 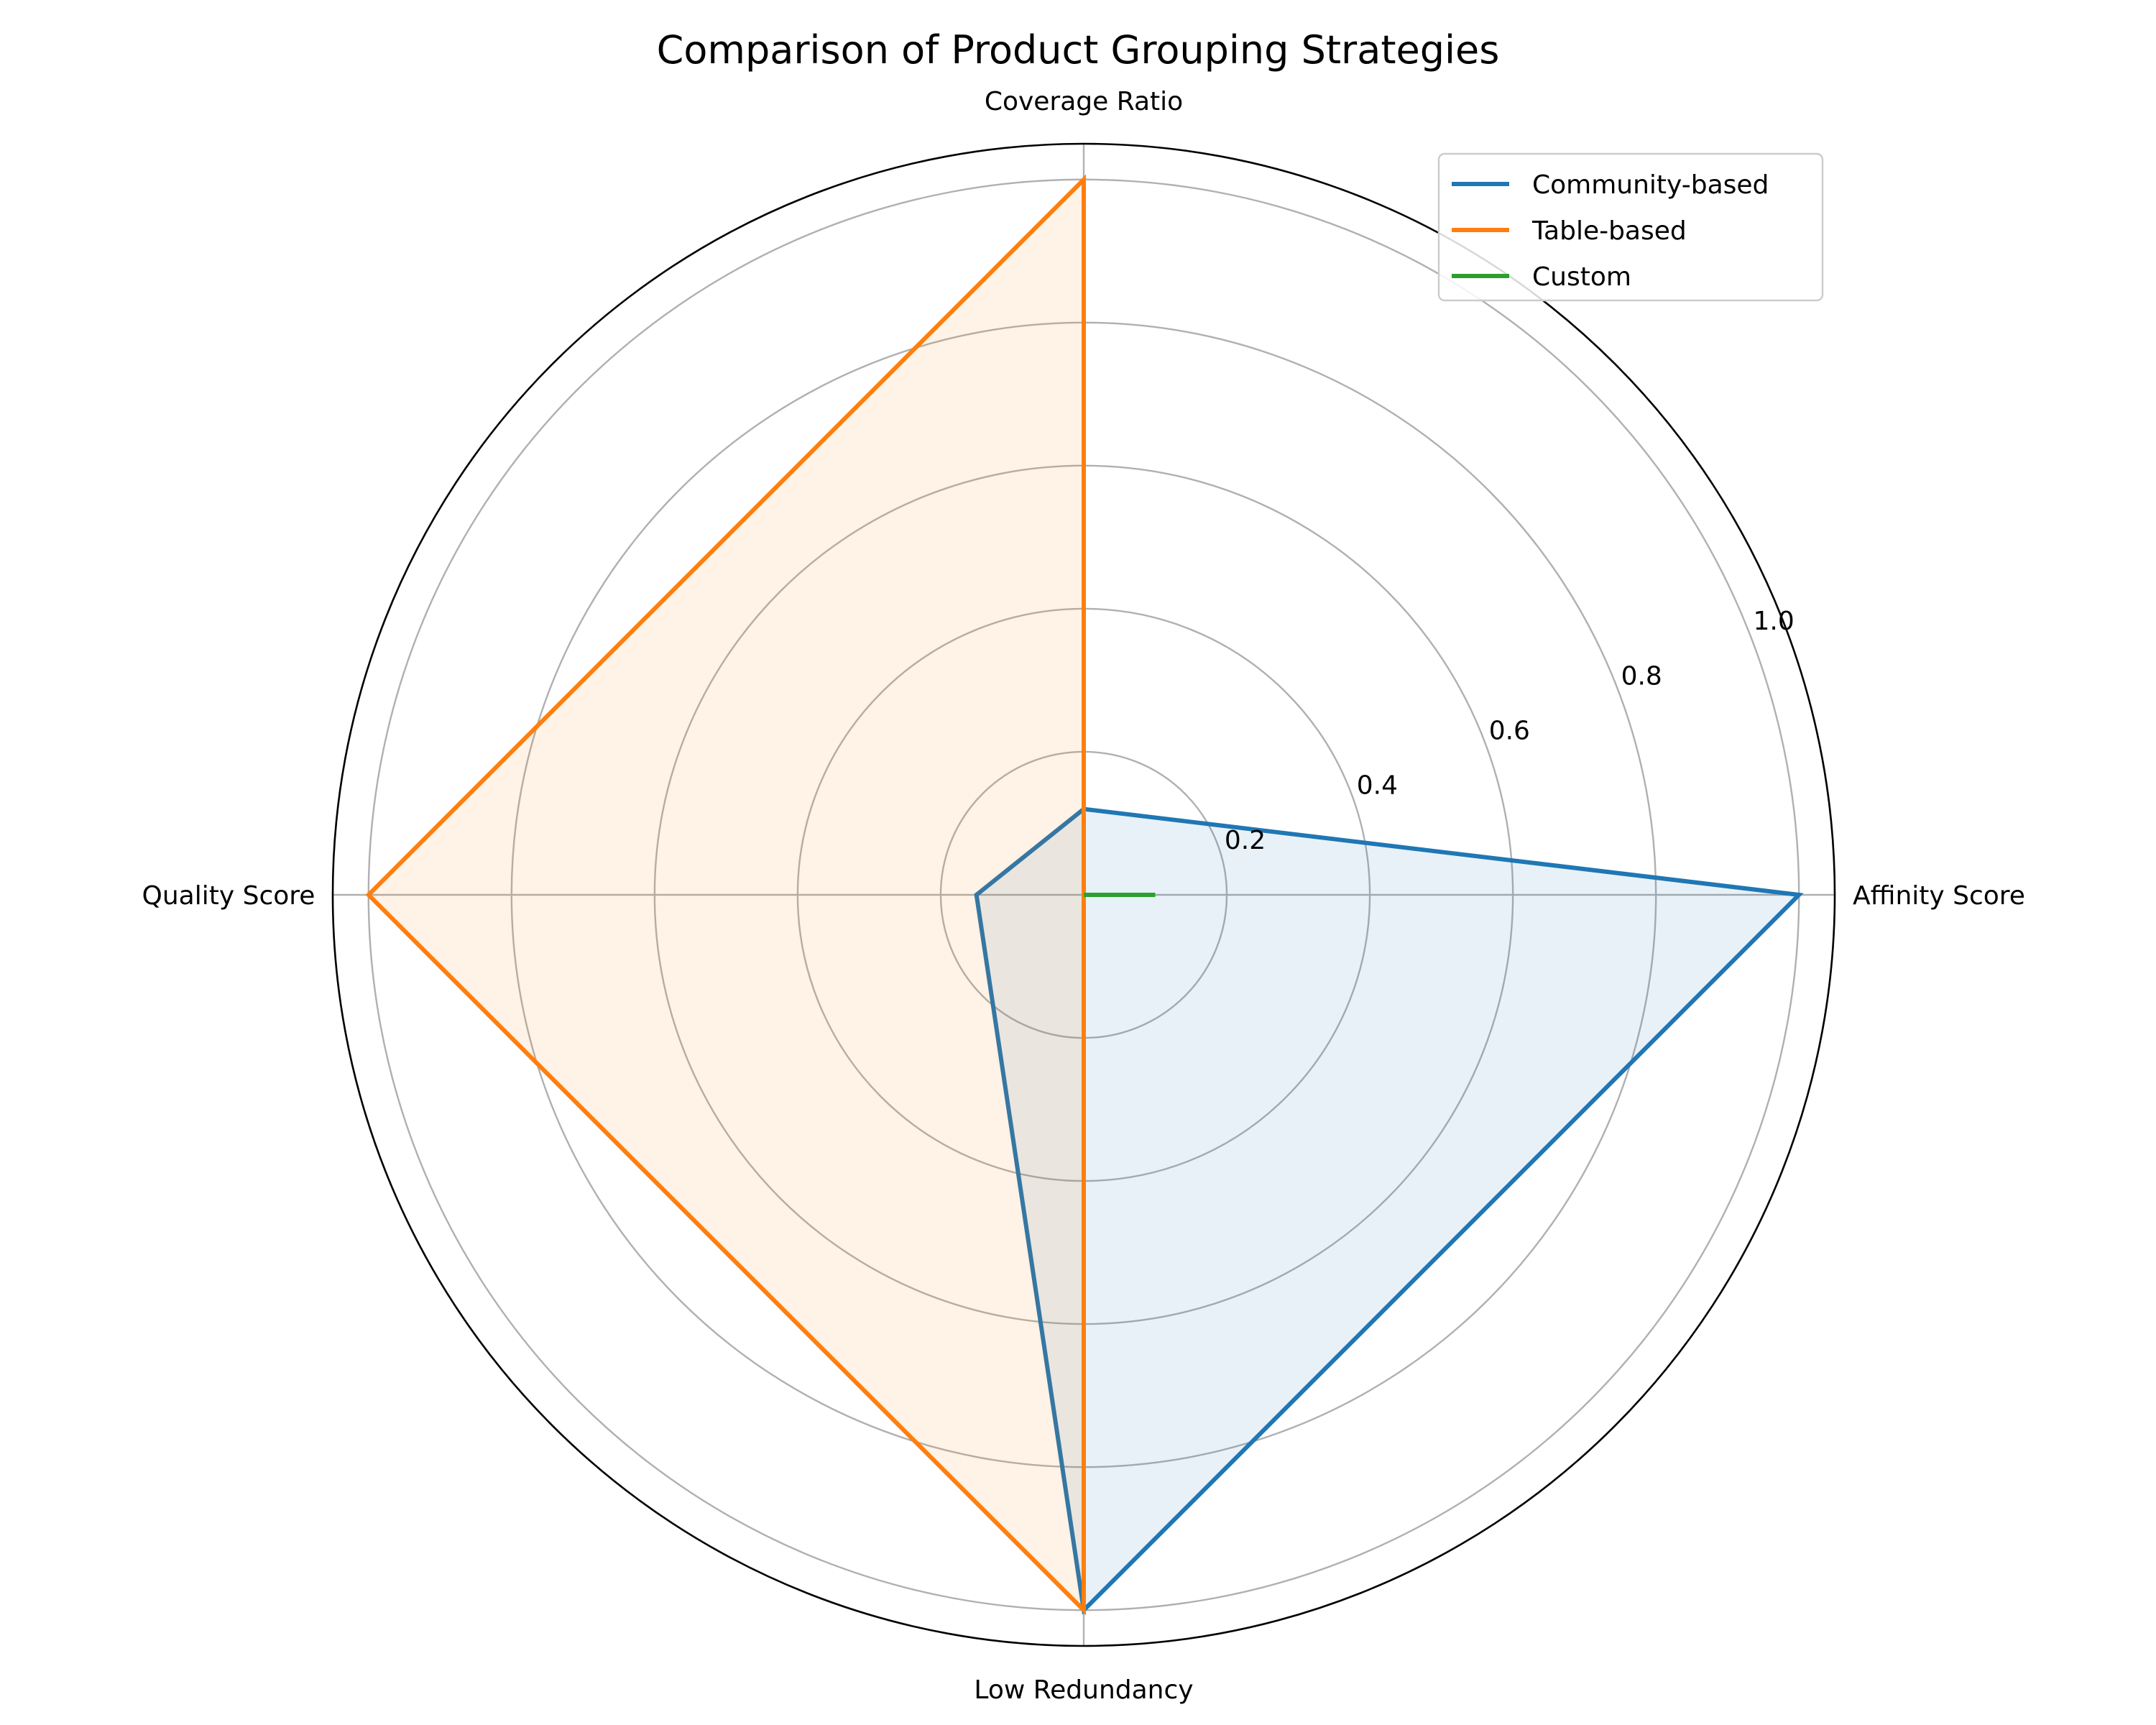 I want to click on axis-label: Affinity Score, so click(x=1939, y=896).